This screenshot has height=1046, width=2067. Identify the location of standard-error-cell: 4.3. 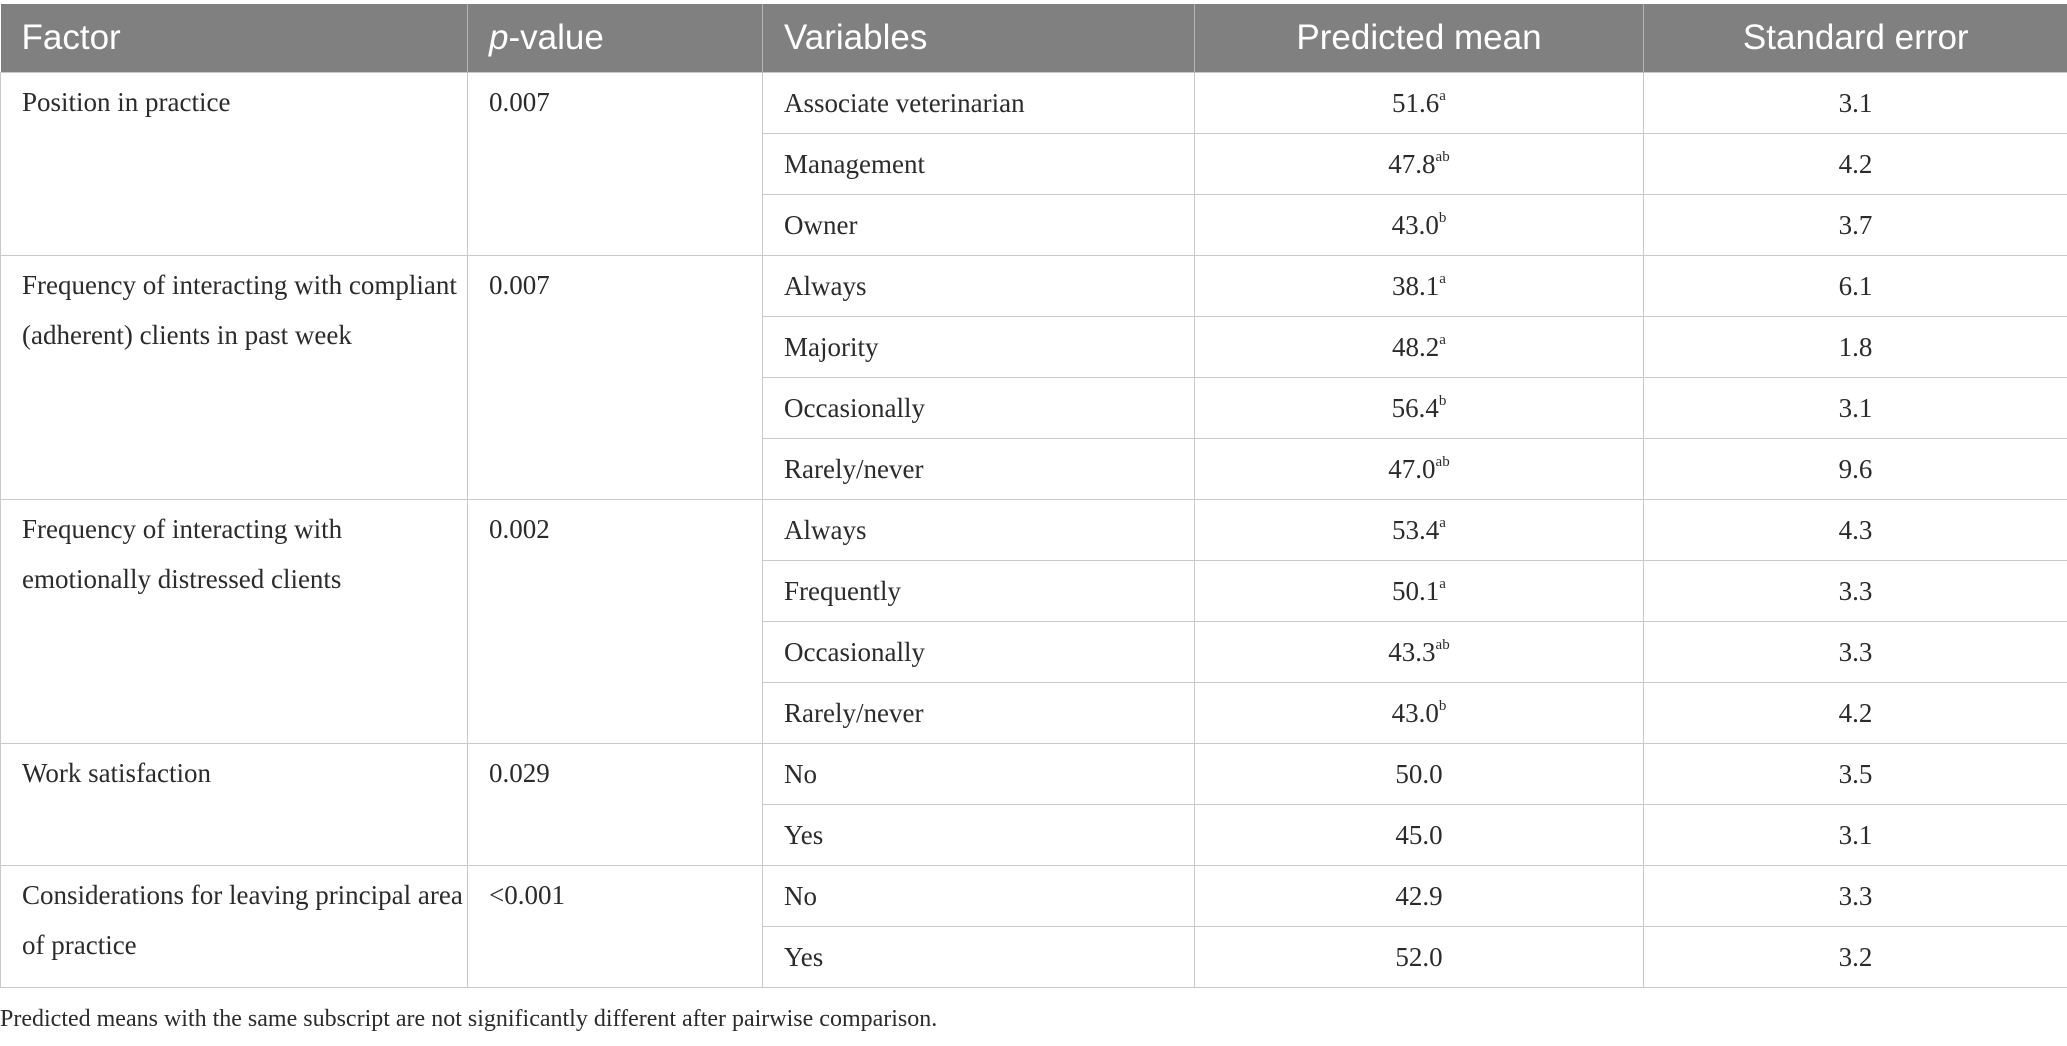
(1855, 530).